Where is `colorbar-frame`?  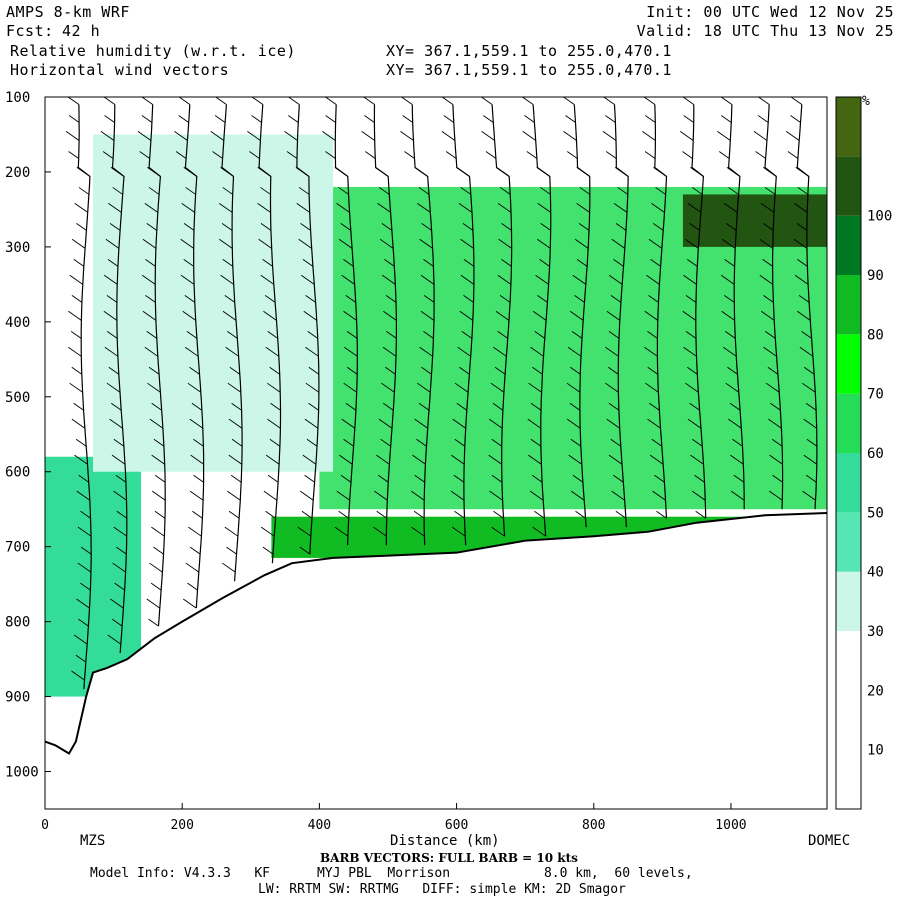
colorbar-frame is located at coordinates (848, 453).